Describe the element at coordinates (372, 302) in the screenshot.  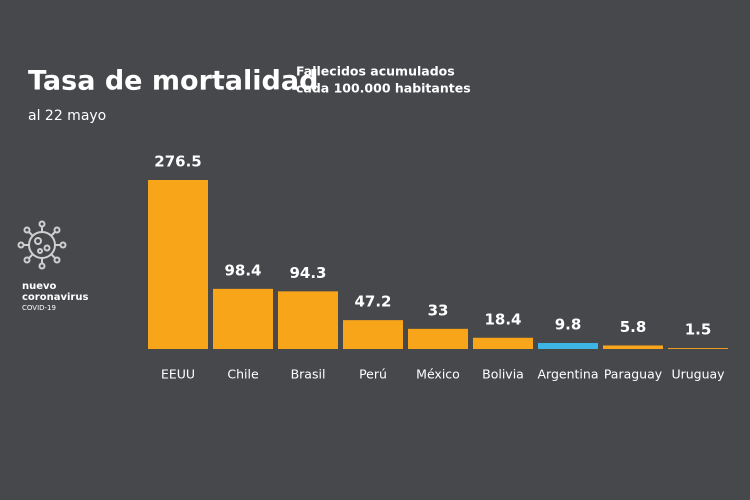
I see `value-label: 47.2` at that location.